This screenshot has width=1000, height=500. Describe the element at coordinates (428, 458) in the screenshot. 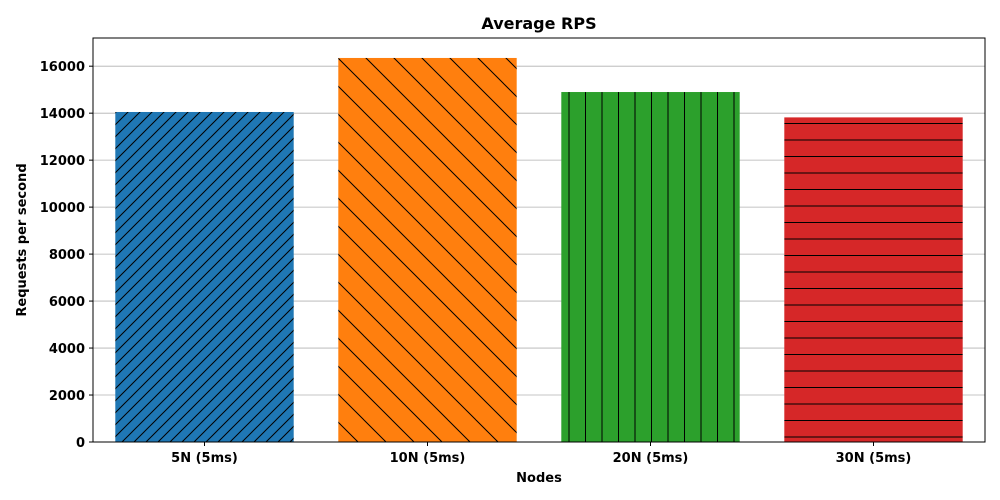

I see `x-tick-label: 10N (5ms)` at that location.